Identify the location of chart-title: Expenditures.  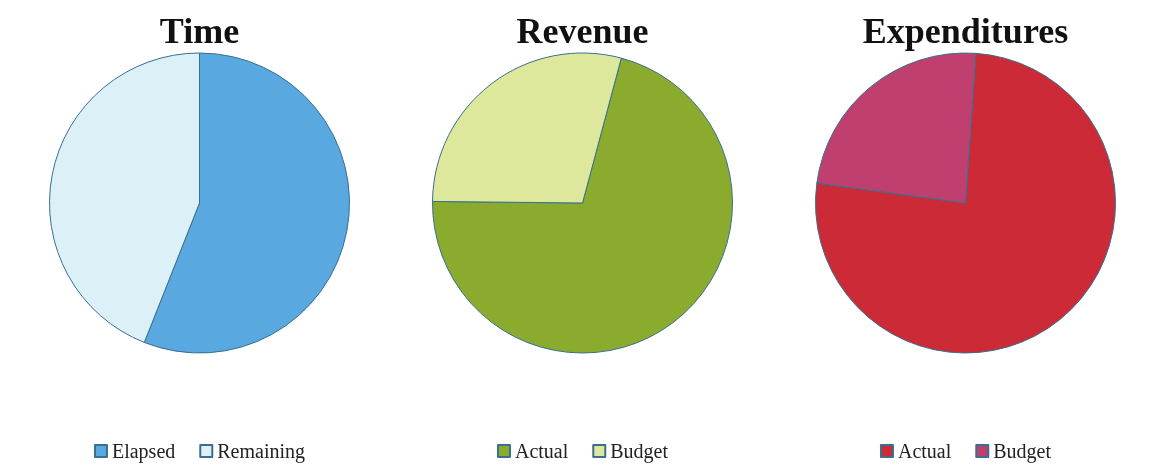
(965, 31).